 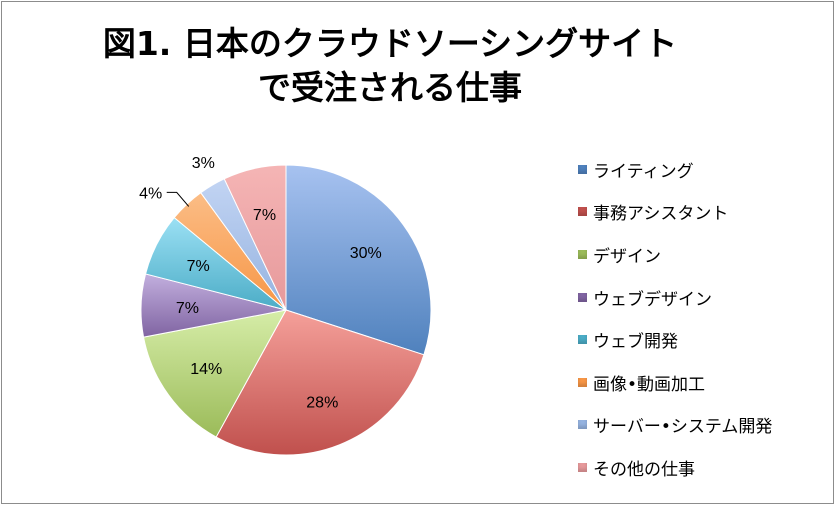 I want to click on data-label-1: 30%, so click(x=366, y=253).